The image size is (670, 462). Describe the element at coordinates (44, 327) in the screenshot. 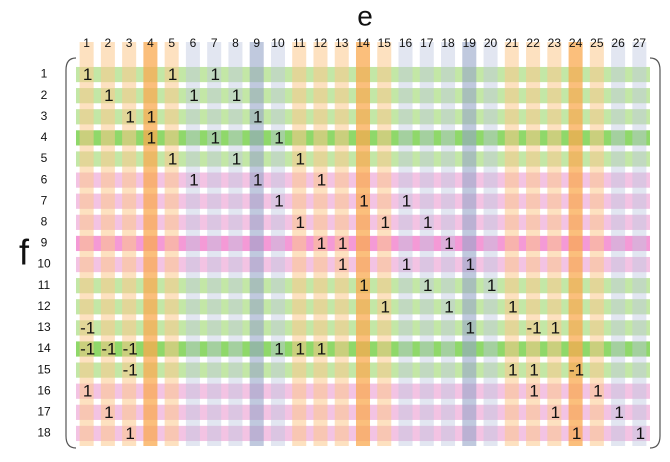

I see `row-label: 13` at that location.